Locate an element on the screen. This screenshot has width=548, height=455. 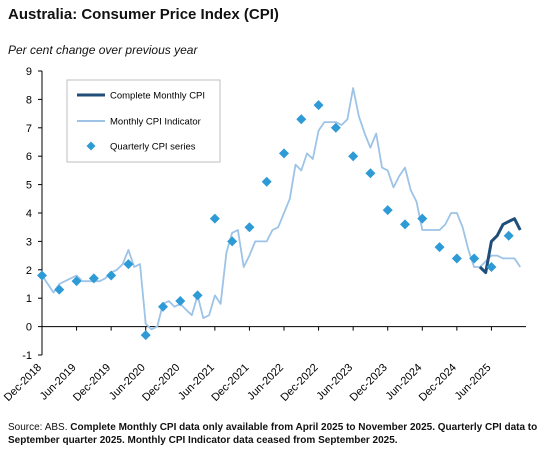
y-axis-label: Per cent change over previous year is located at coordinates (103, 50).